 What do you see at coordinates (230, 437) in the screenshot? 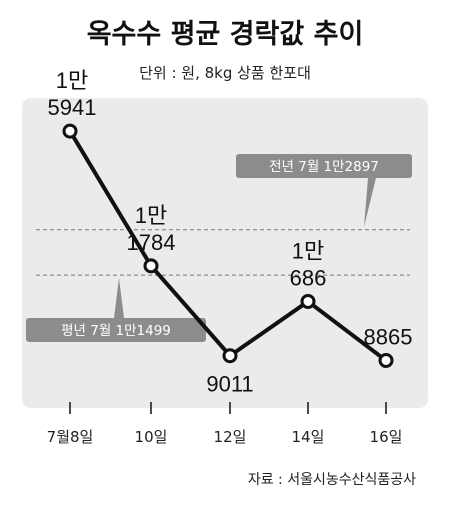
I see `x-tick-label: 12일` at bounding box center [230, 437].